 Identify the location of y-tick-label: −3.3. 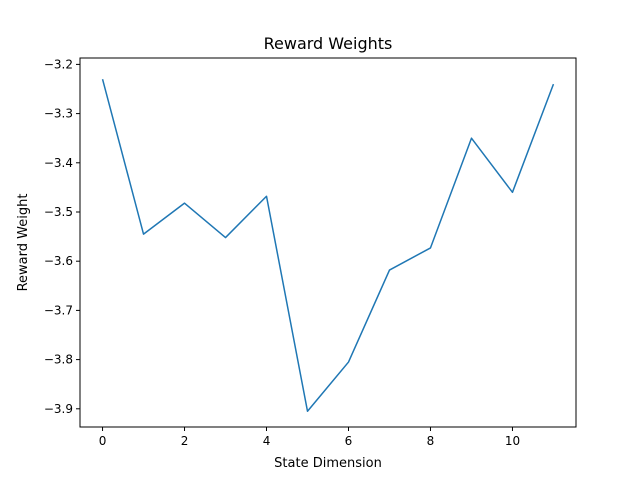
(58, 114).